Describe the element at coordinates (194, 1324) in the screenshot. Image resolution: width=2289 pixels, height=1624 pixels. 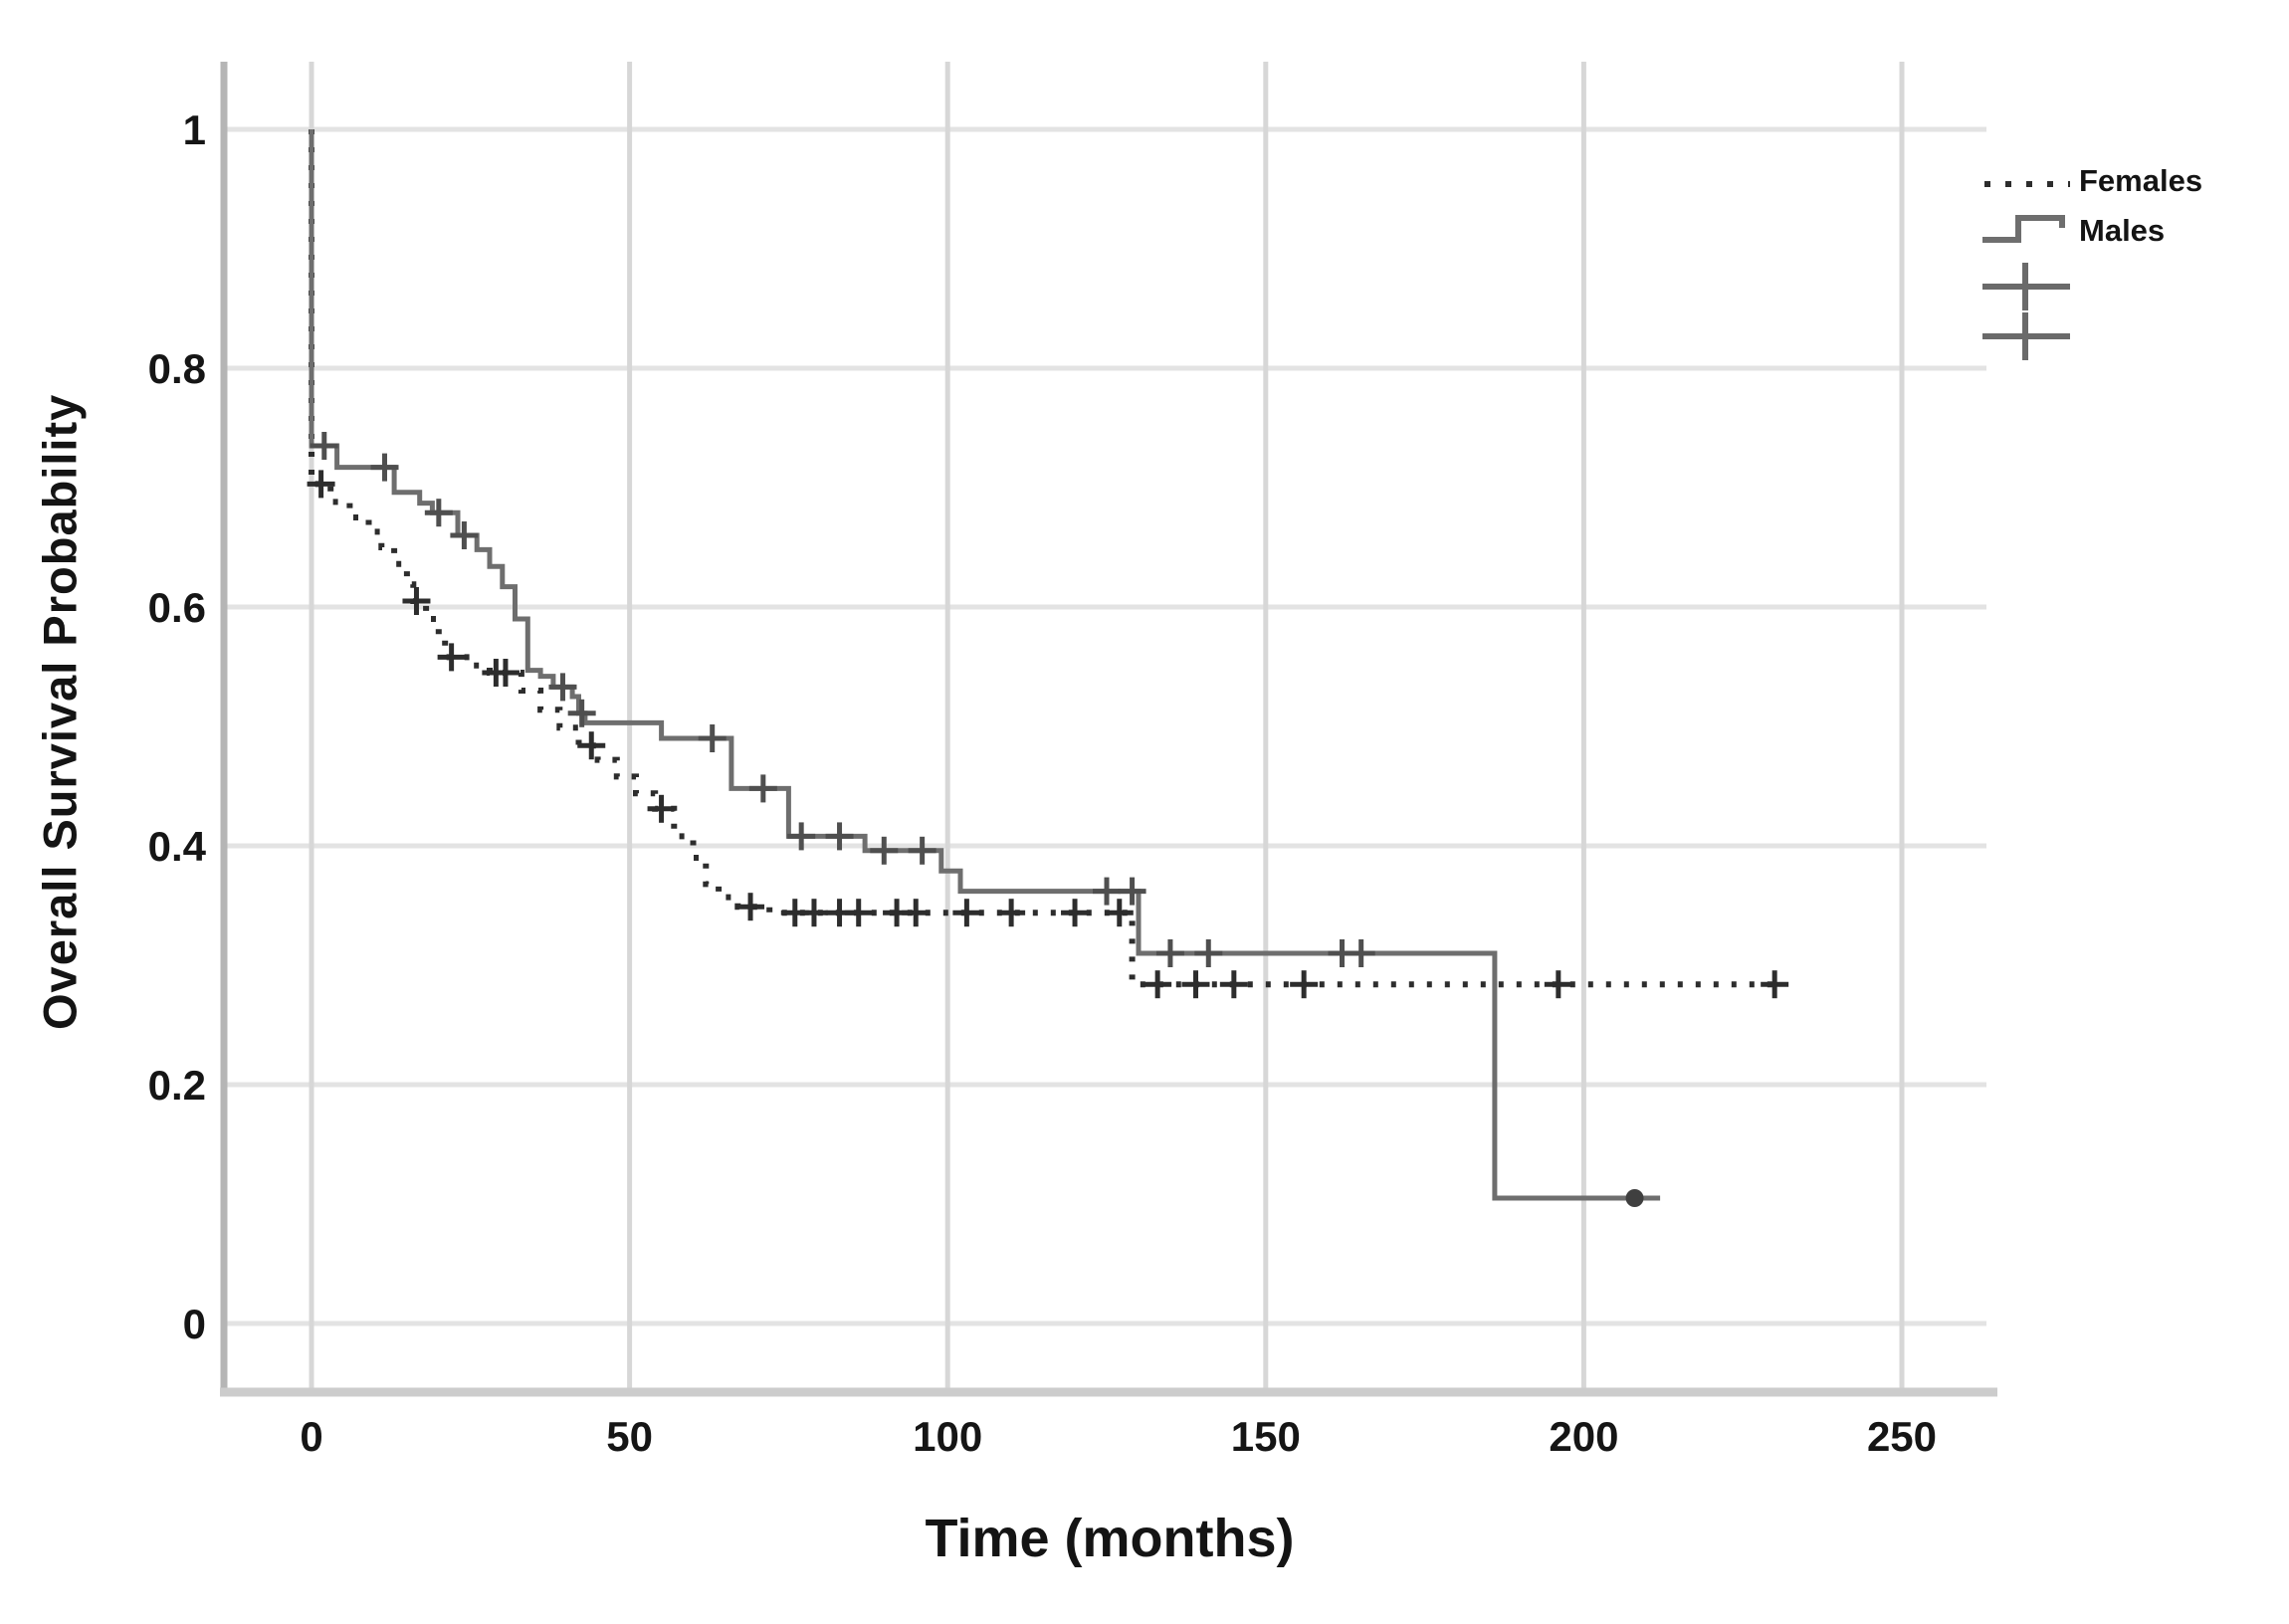
I see `y-tick-label: 0` at that location.